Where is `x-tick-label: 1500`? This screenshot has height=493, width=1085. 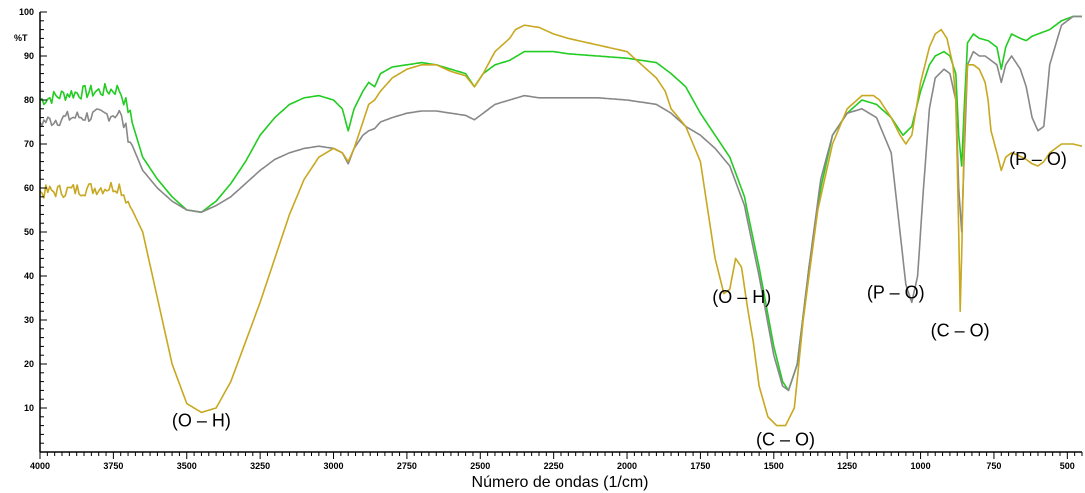
x-tick-label: 1500 is located at coordinates (774, 466).